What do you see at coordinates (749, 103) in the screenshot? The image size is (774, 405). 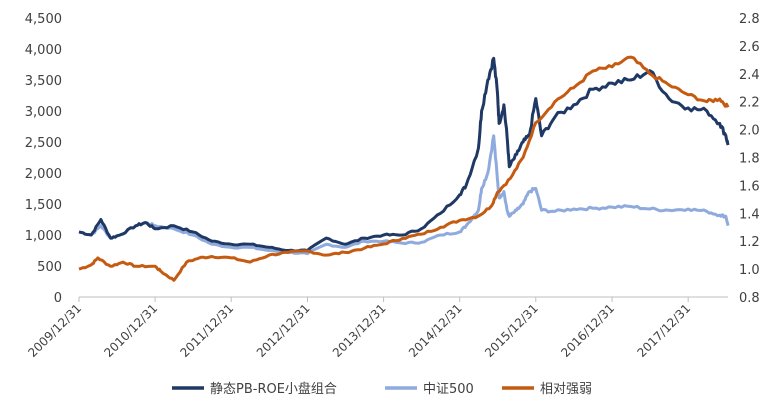 I see `y-right-tick-label: 2.2` at bounding box center [749, 103].